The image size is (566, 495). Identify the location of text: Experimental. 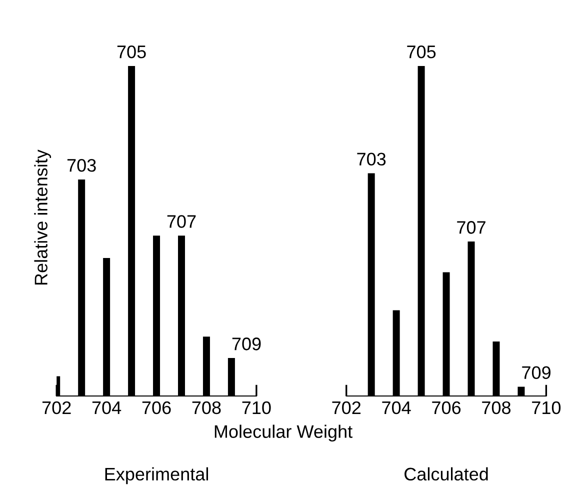
(156, 475).